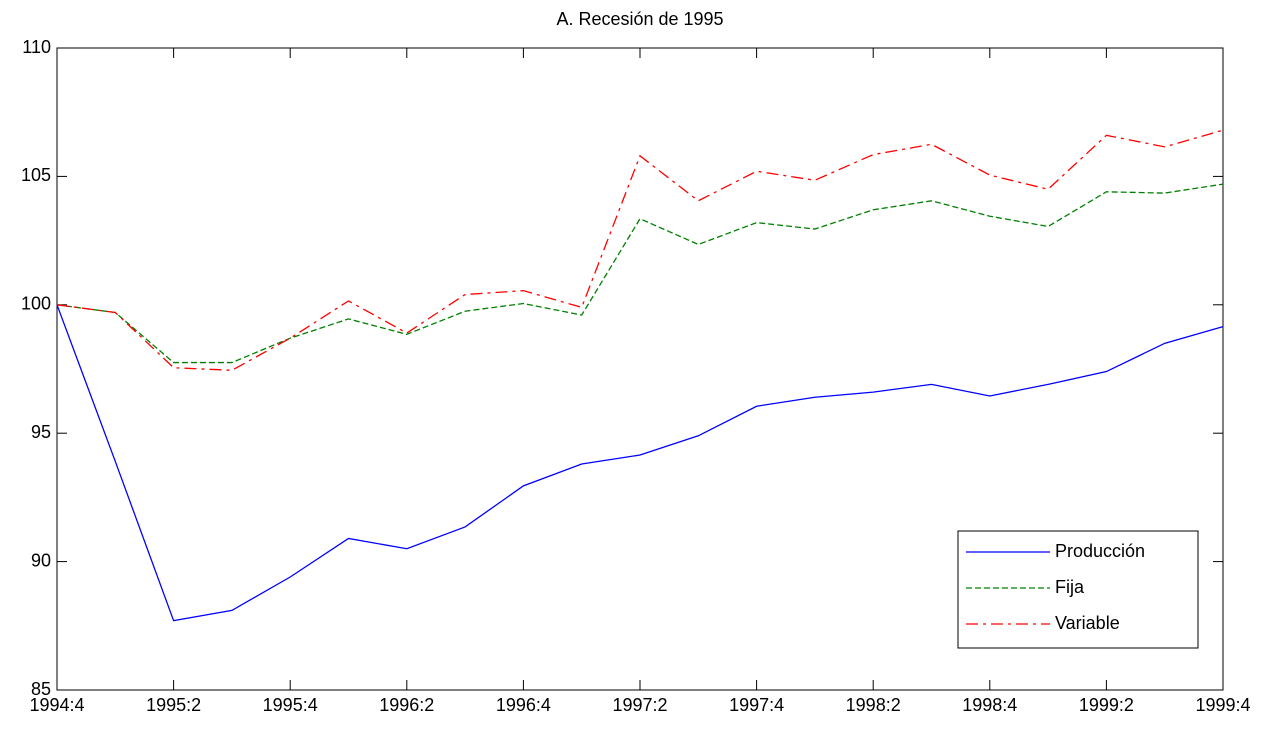 The width and height of the screenshot is (1278, 730). What do you see at coordinates (173, 705) in the screenshot?
I see `x-tick-label: 1995:2` at bounding box center [173, 705].